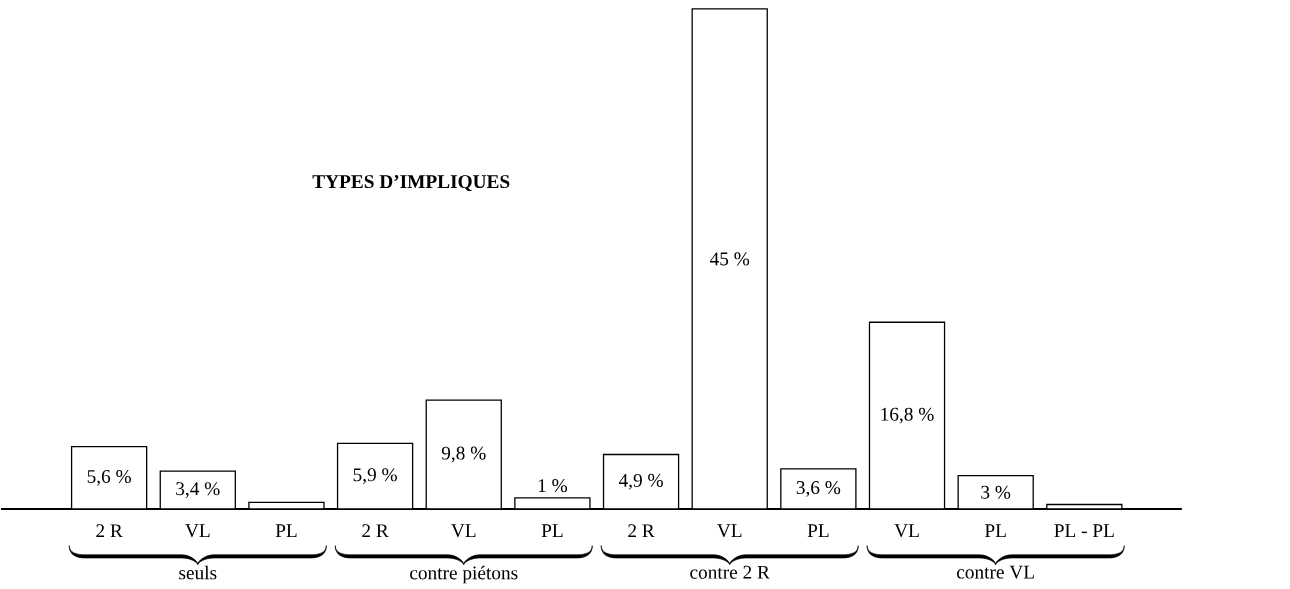 This screenshot has width=1290, height=589. Describe the element at coordinates (996, 492) in the screenshot. I see `data-label: 3 %` at that location.